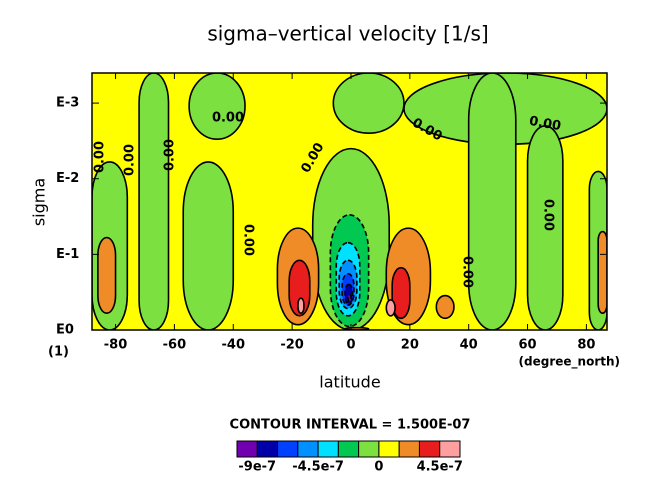 The height and width of the screenshot is (495, 649). Describe the element at coordinates (58, 352) in the screenshot. I see `y-unit: (1)` at that location.